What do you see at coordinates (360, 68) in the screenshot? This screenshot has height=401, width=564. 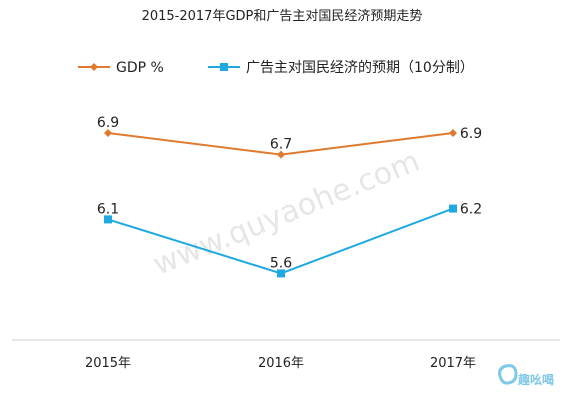 I see `legend-label-2: 广告主对国民经济的预期（10分制）` at bounding box center [360, 68].